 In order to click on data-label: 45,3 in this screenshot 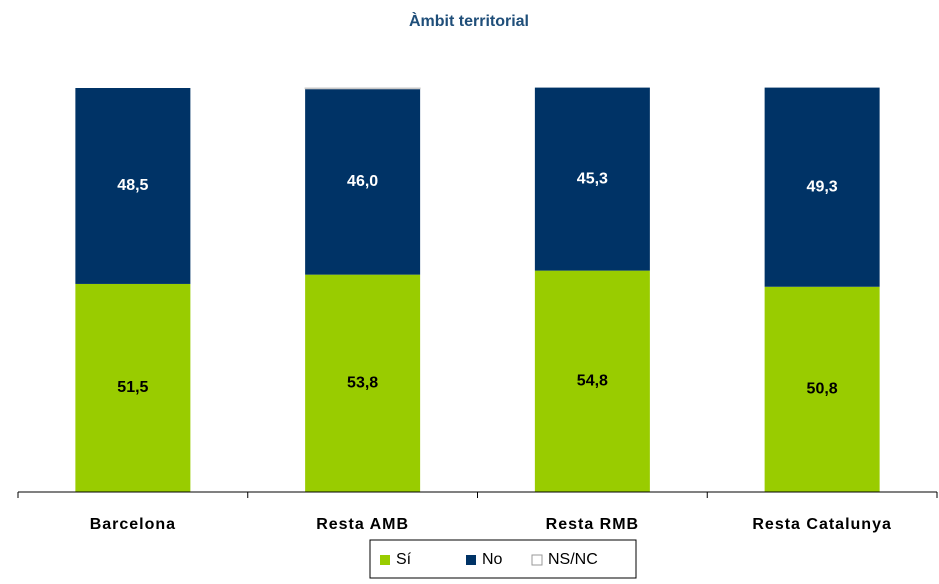, I will do `click(592, 178)`.